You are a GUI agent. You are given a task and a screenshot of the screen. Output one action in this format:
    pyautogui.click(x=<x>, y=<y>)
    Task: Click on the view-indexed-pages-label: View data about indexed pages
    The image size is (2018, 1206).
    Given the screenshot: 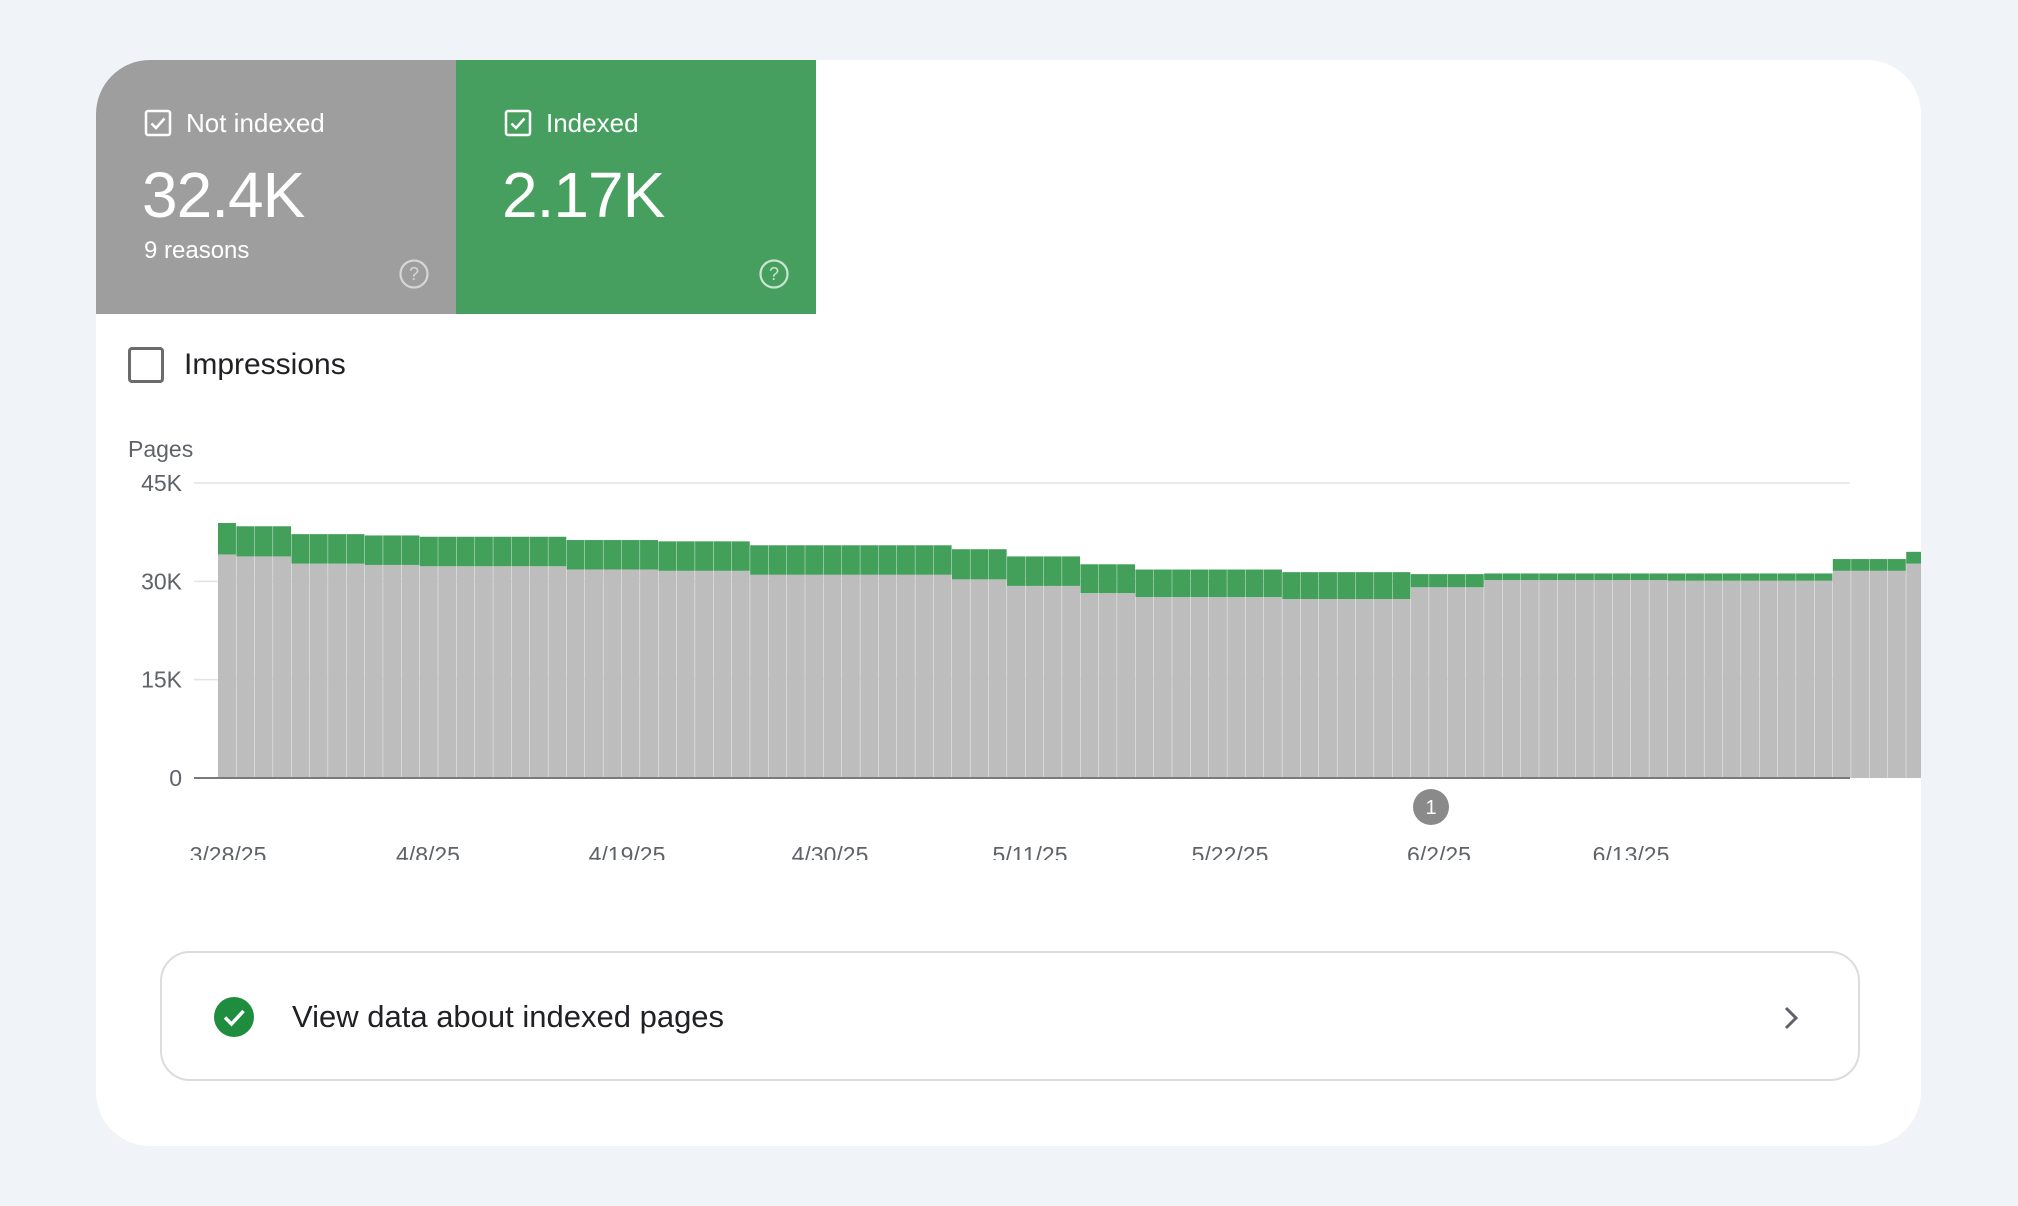 What is the action you would take?
    pyautogui.click(x=508, y=1016)
    